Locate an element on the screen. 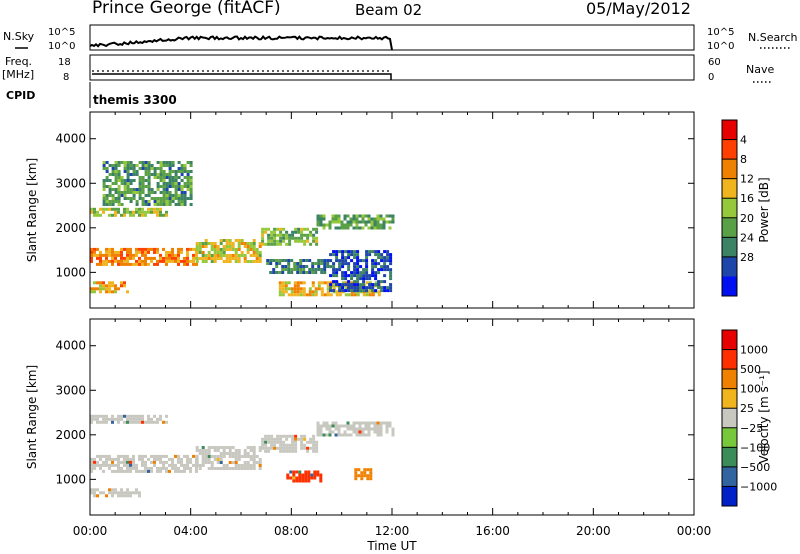 The image size is (800, 554). colorbar-tick-label: −500 is located at coordinates (755, 467).